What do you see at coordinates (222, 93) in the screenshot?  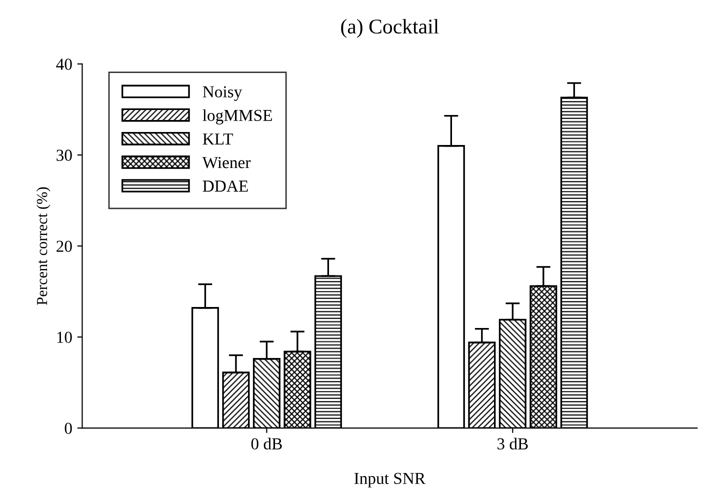 I see `legend-label: Noisy` at bounding box center [222, 93].